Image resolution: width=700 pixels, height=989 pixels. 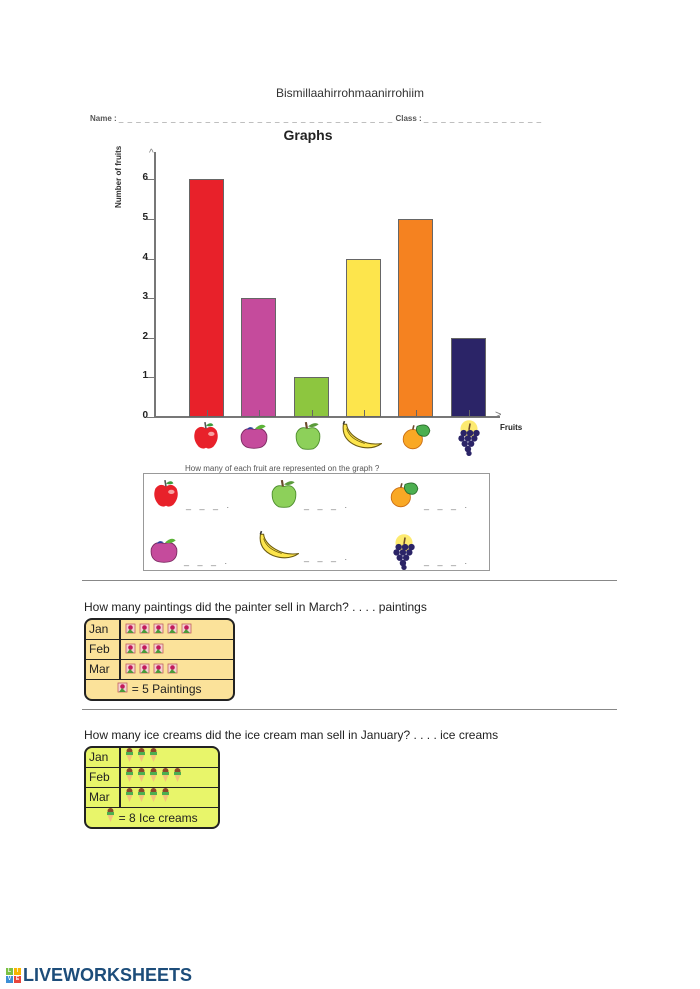 What do you see at coordinates (408, 118) in the screenshot?
I see `class-label: Class :` at bounding box center [408, 118].